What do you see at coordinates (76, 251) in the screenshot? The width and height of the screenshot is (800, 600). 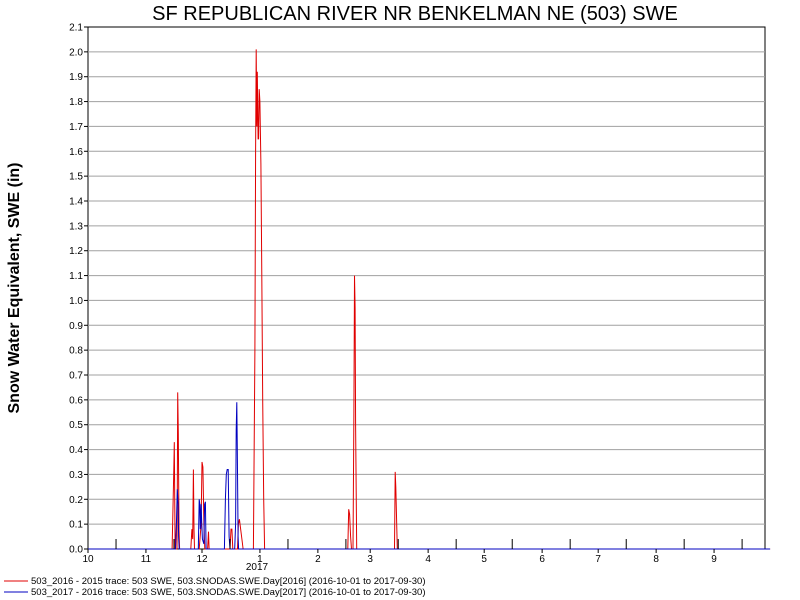 I see `y-tick-label: 1.2` at bounding box center [76, 251].